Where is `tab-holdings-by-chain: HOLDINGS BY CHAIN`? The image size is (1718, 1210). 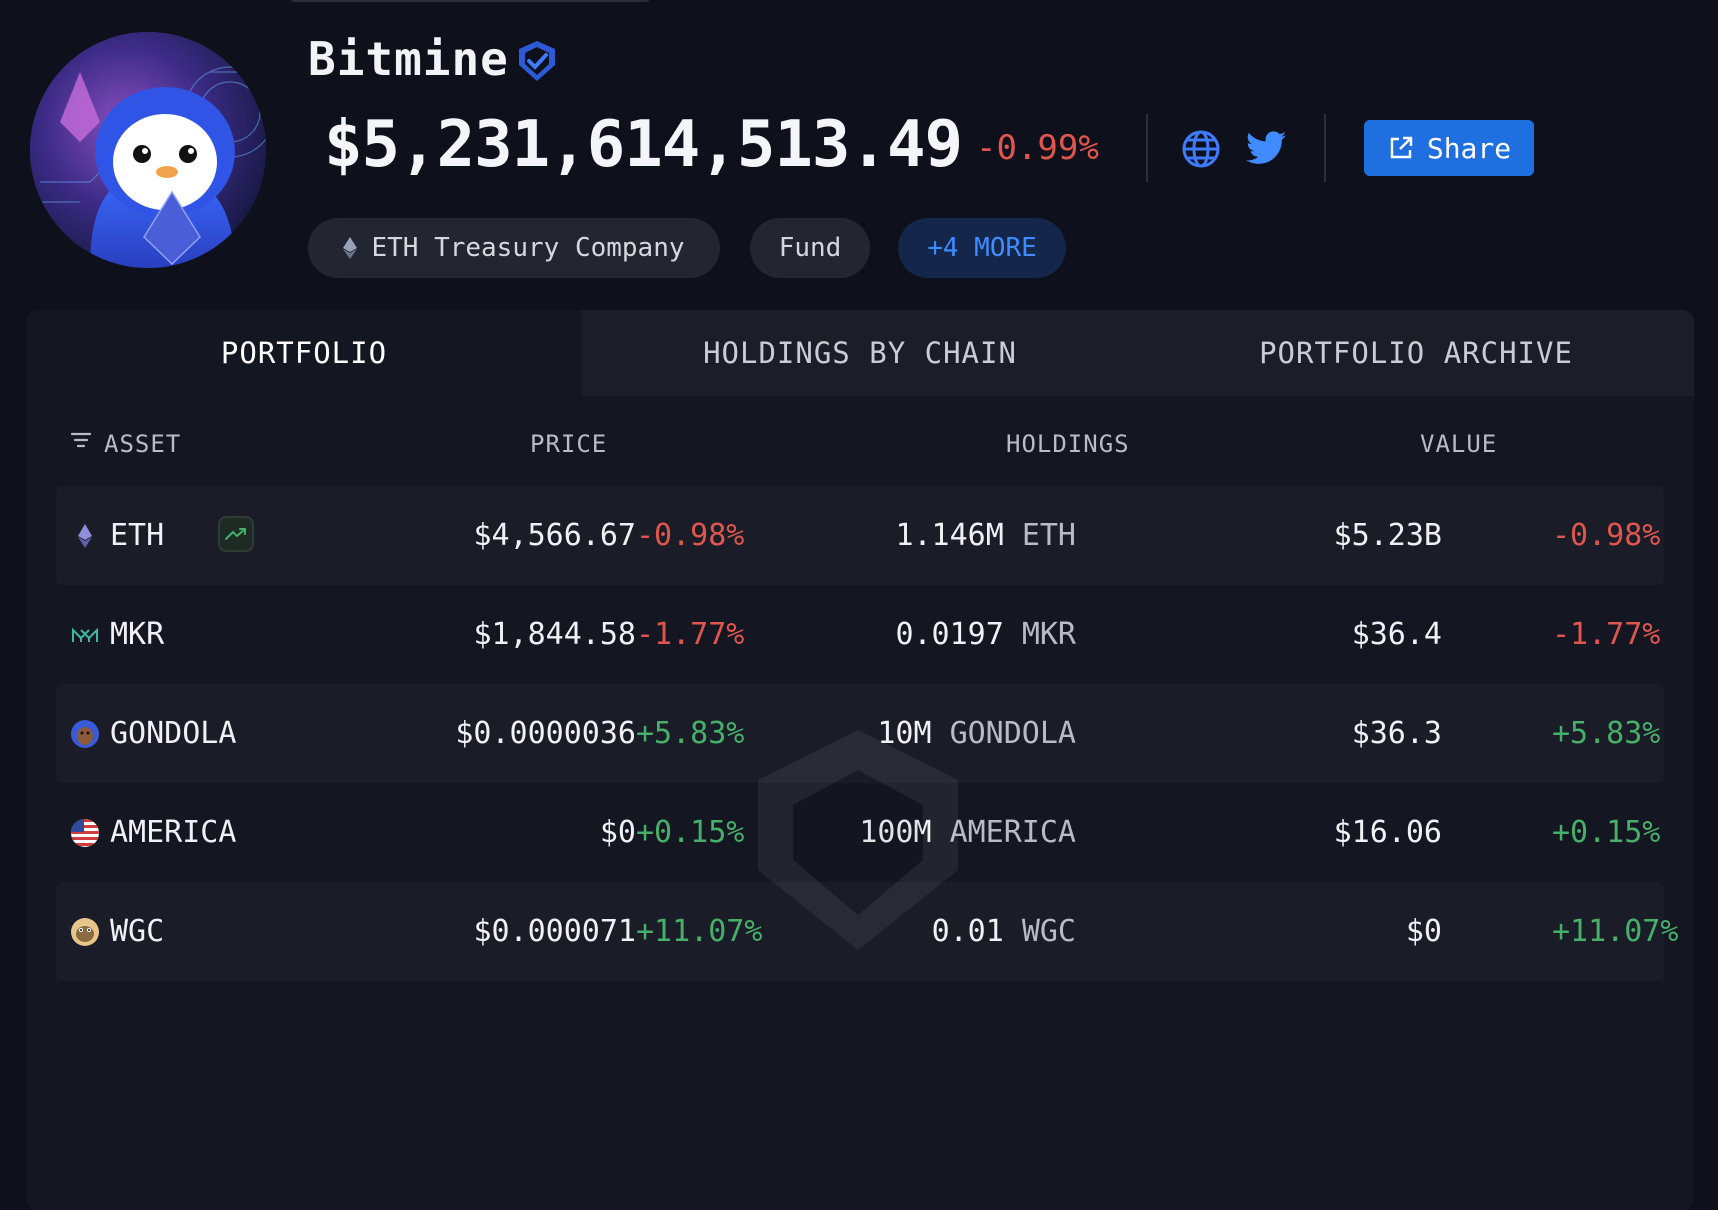
tab-holdings-by-chain: HOLDINGS BY CHAIN is located at coordinates (860, 353).